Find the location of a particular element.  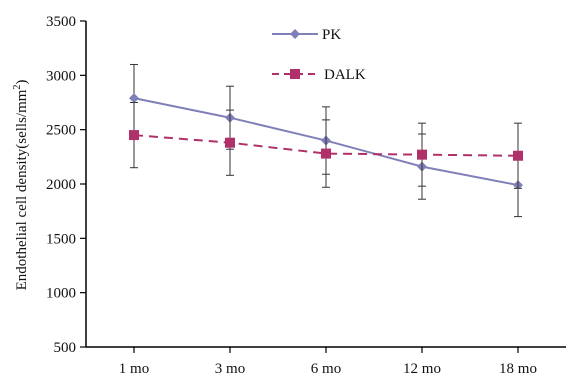

legend-dalk-label: DALK is located at coordinates (345, 75).